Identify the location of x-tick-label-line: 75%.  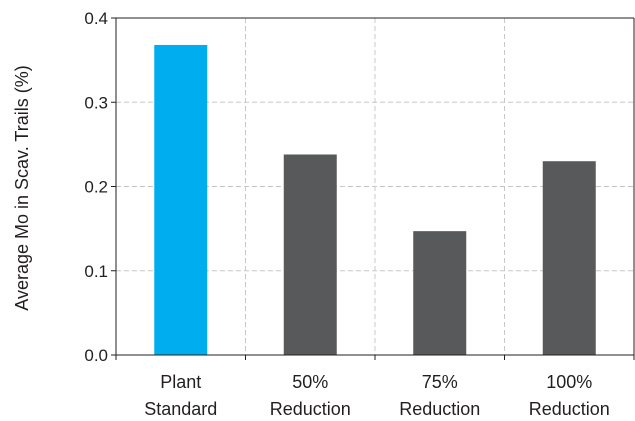
(440, 382).